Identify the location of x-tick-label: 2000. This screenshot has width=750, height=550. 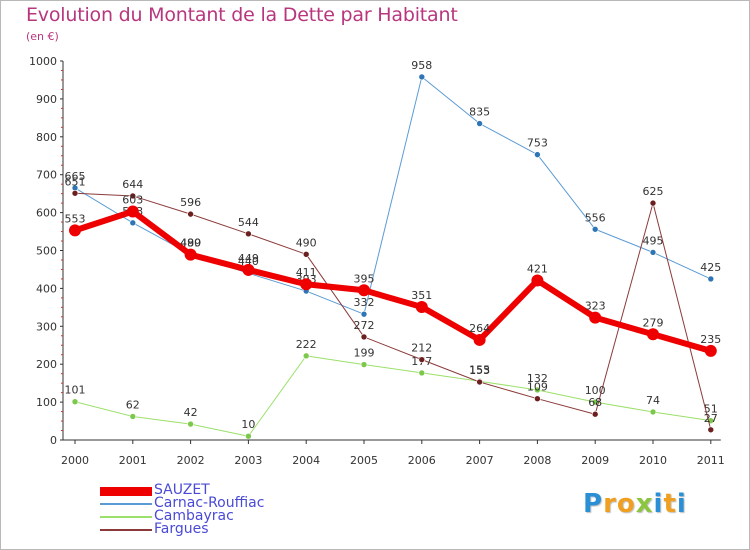
(75, 460).